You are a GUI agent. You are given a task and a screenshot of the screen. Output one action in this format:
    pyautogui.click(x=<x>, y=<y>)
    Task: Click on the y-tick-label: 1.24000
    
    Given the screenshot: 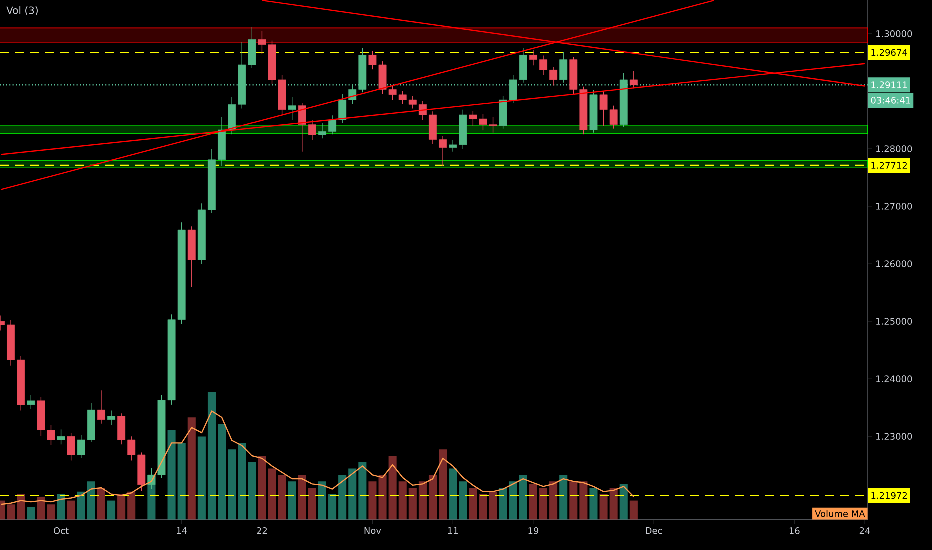 What is the action you would take?
    pyautogui.click(x=894, y=379)
    